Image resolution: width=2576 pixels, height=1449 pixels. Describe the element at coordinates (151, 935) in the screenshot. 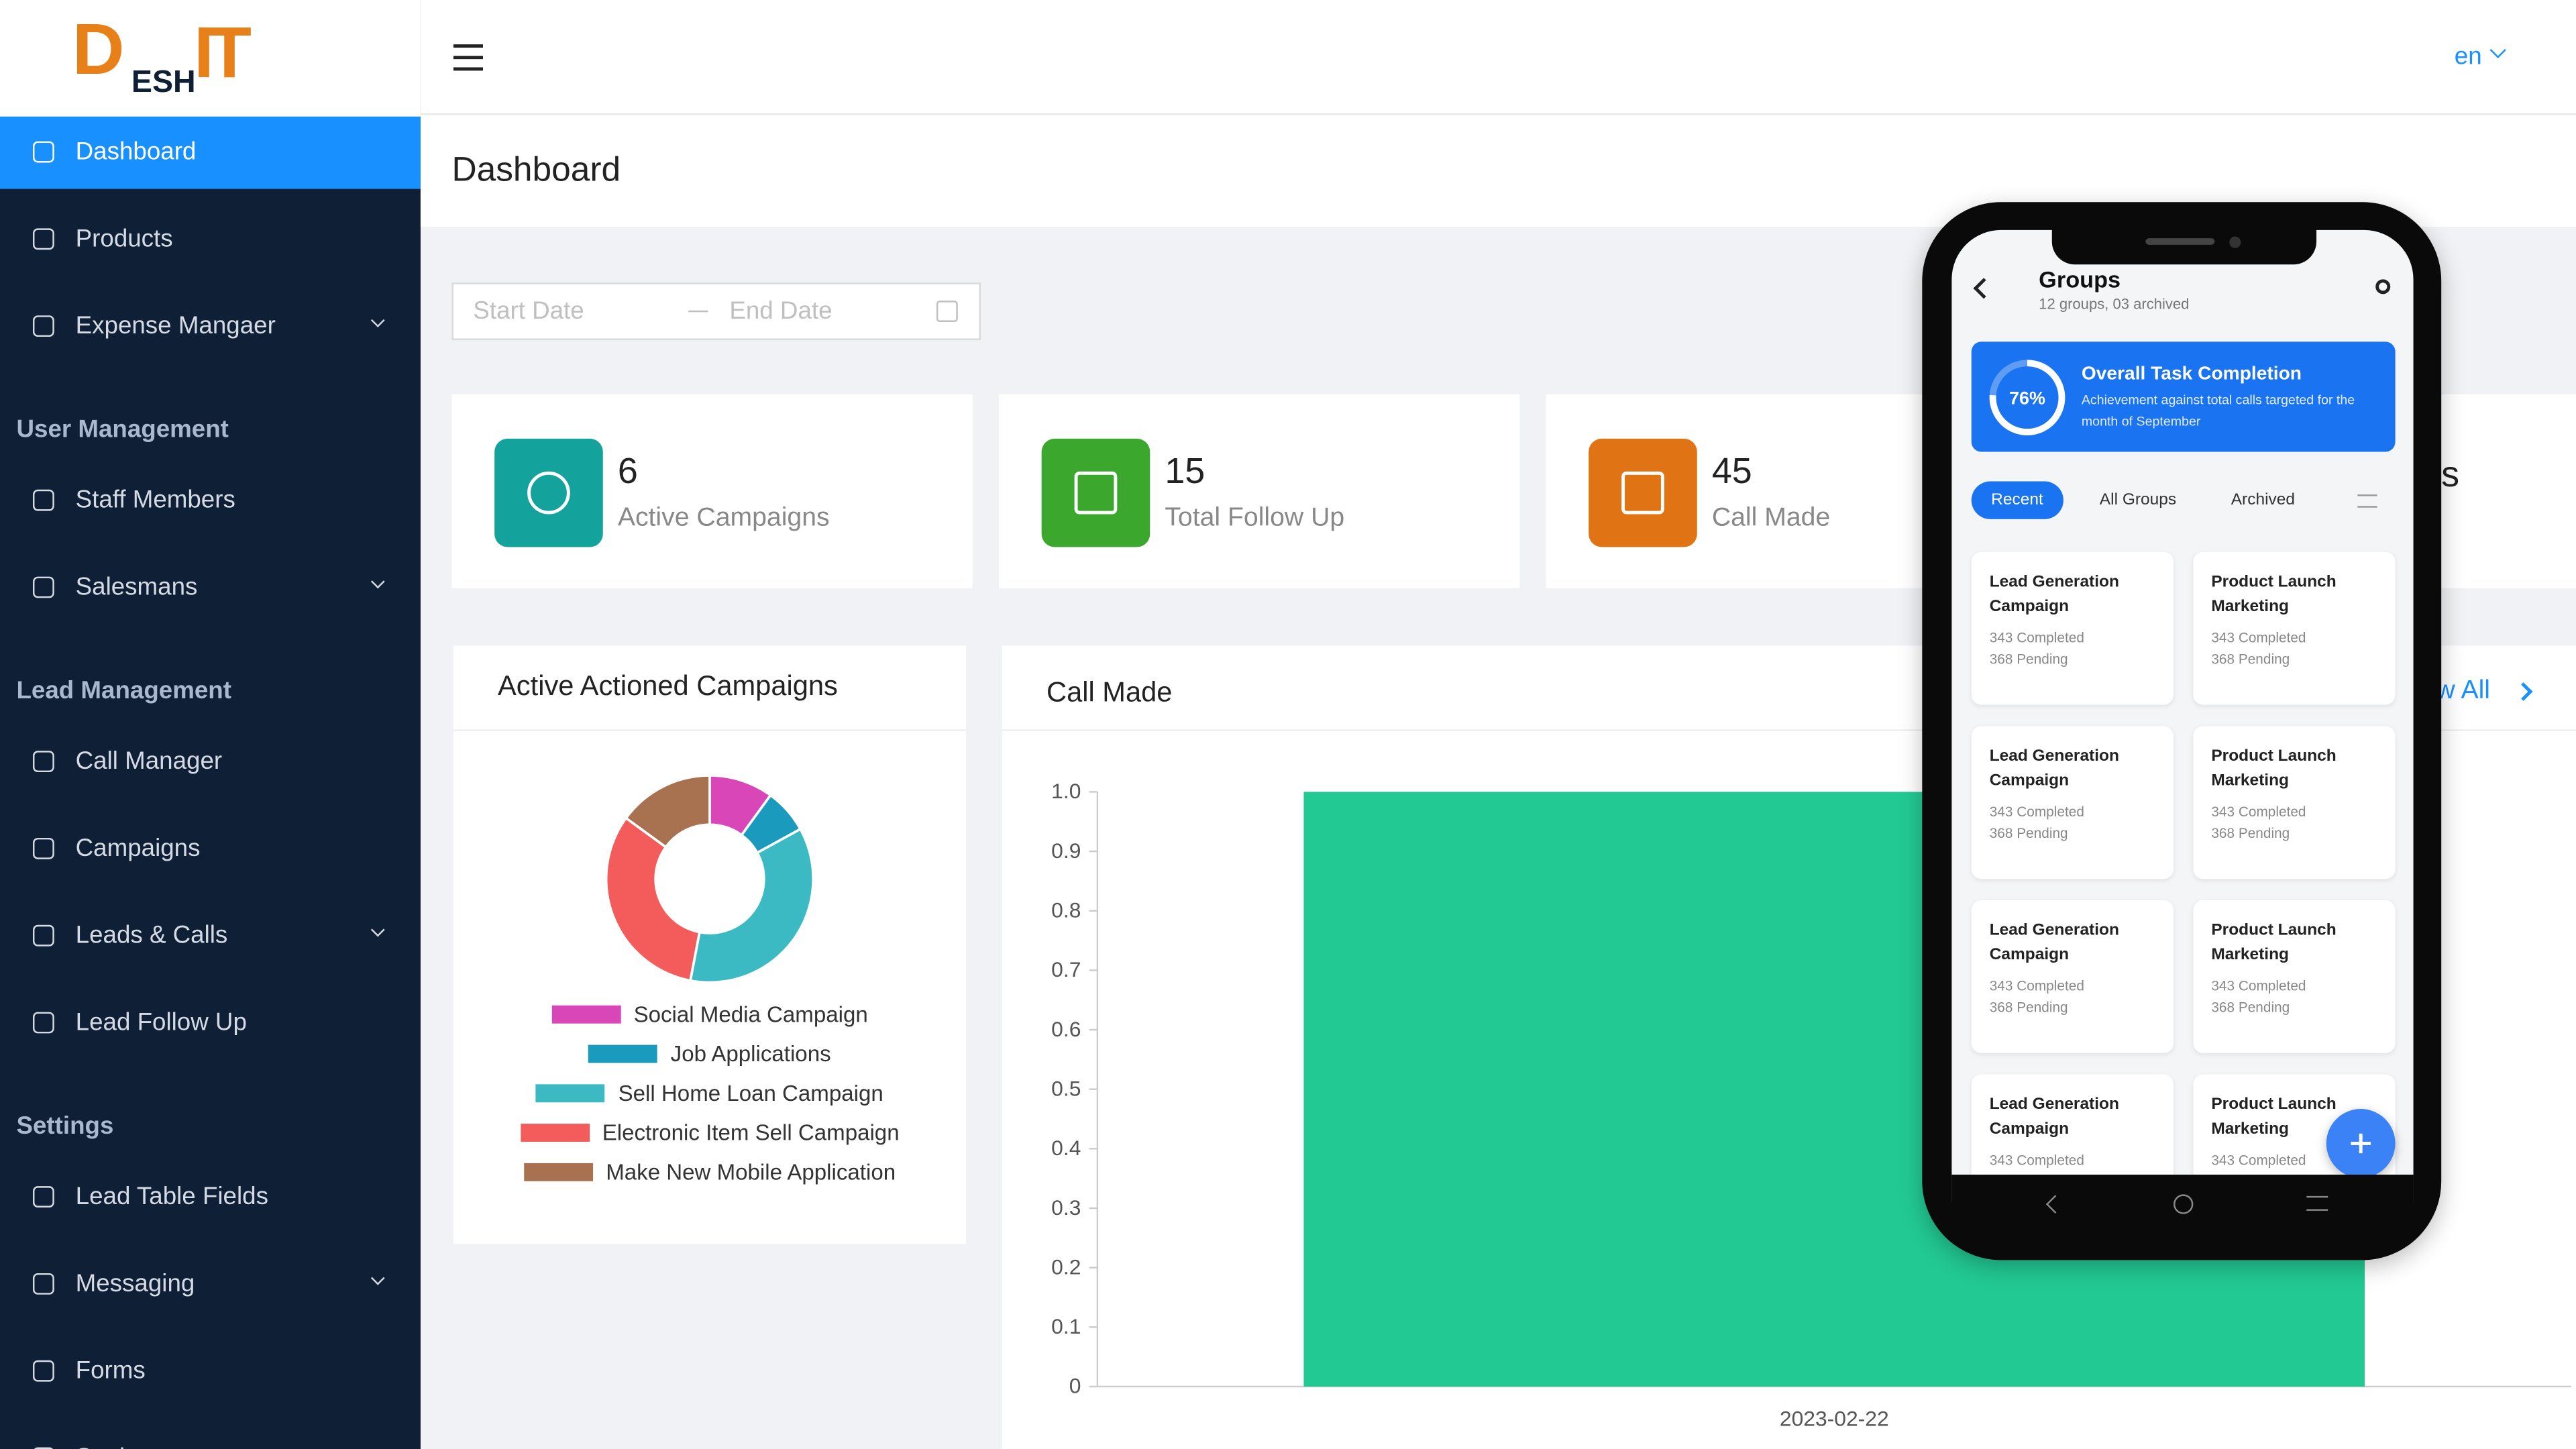

I see `nav-label: Leads & Calls` at that location.